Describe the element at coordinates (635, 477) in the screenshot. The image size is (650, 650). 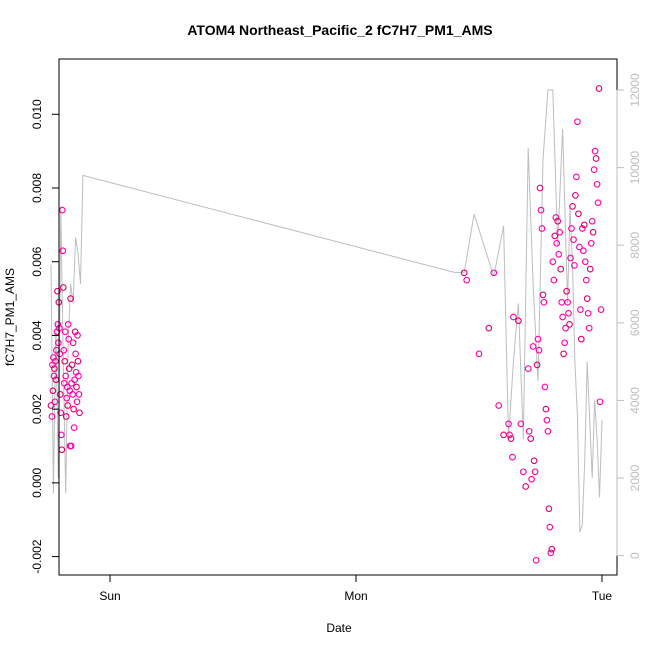
I see `y-right-tick-label: 2000` at that location.